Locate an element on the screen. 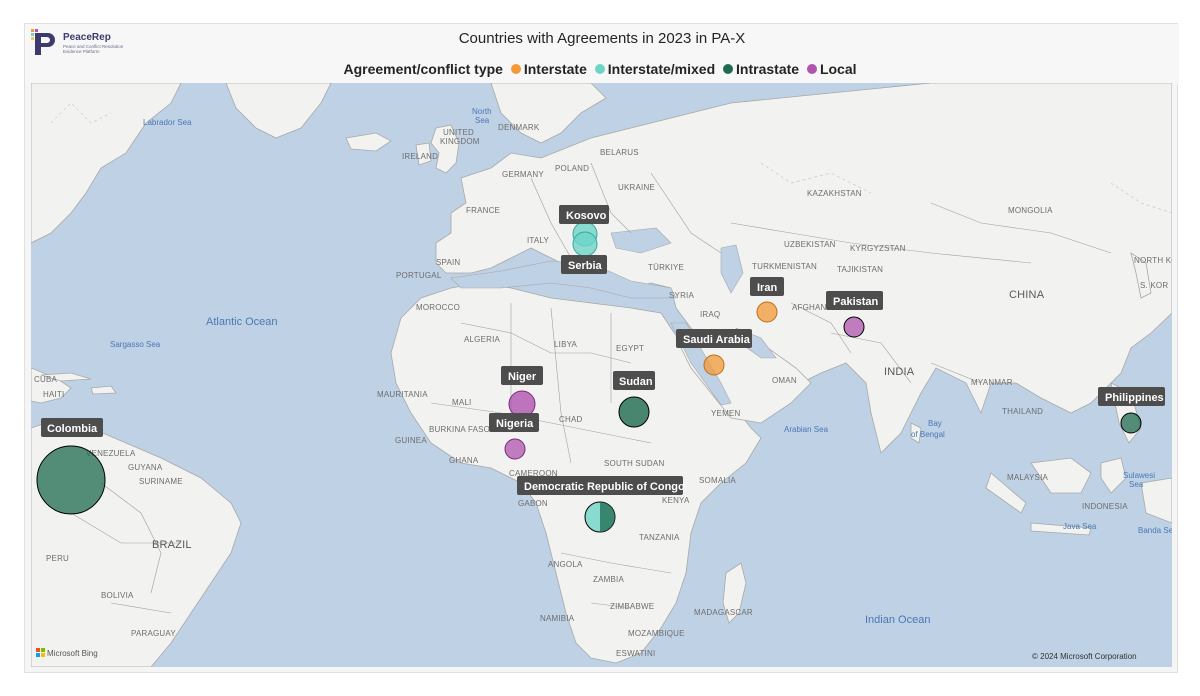  map-label: KAZAKHSTAN is located at coordinates (834, 193).